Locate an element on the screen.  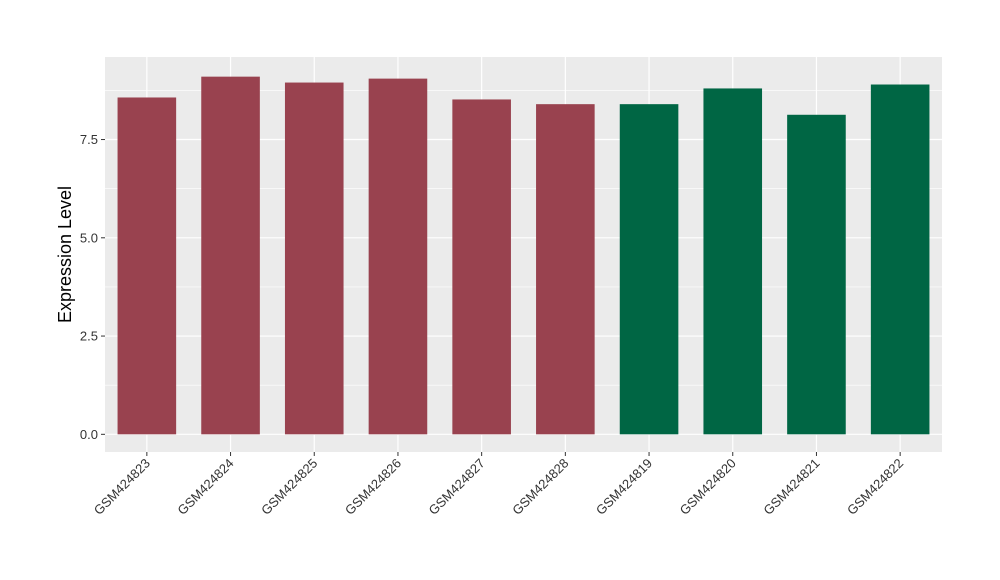
bar-GSM424821 is located at coordinates (816, 274).